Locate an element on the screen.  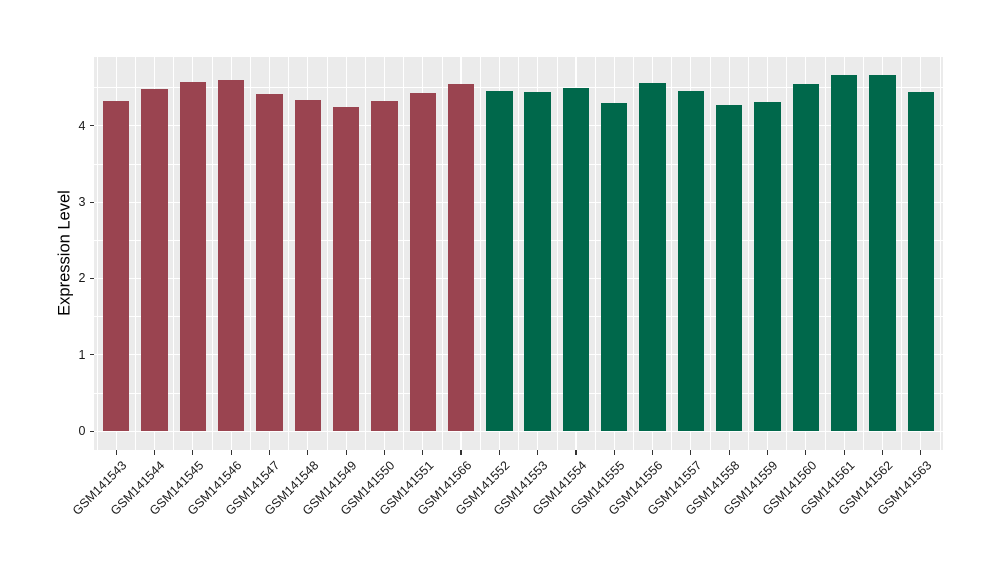
y-tick-label: 2 is located at coordinates (82, 278).